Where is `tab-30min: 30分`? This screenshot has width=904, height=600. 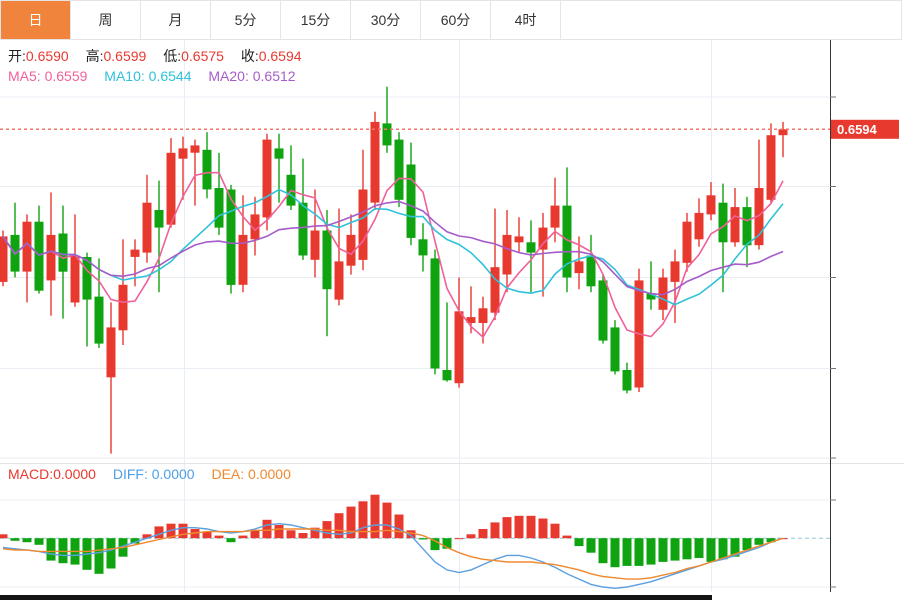
tab-30min: 30分 is located at coordinates (386, 20).